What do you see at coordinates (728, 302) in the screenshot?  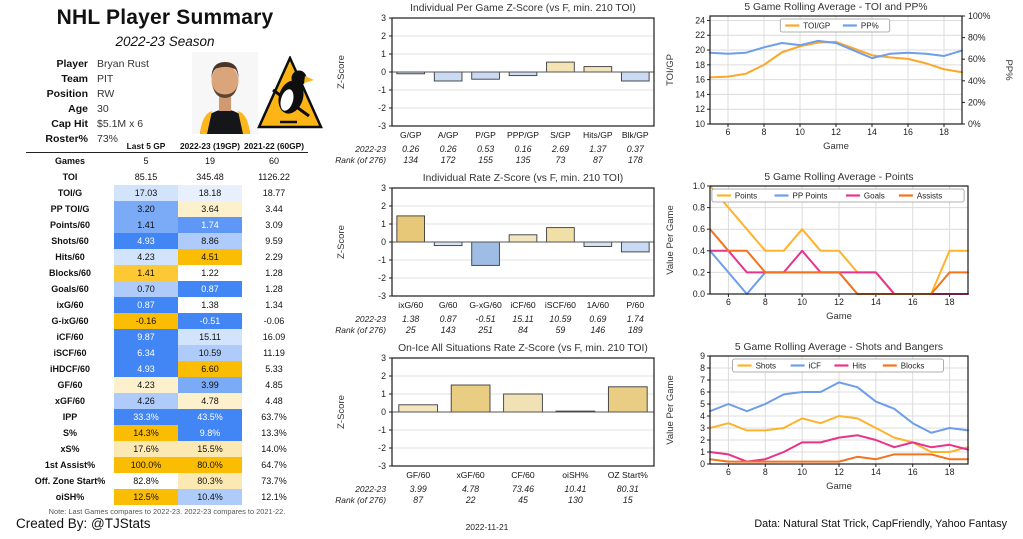 I see `svg-text: 6` at bounding box center [728, 302].